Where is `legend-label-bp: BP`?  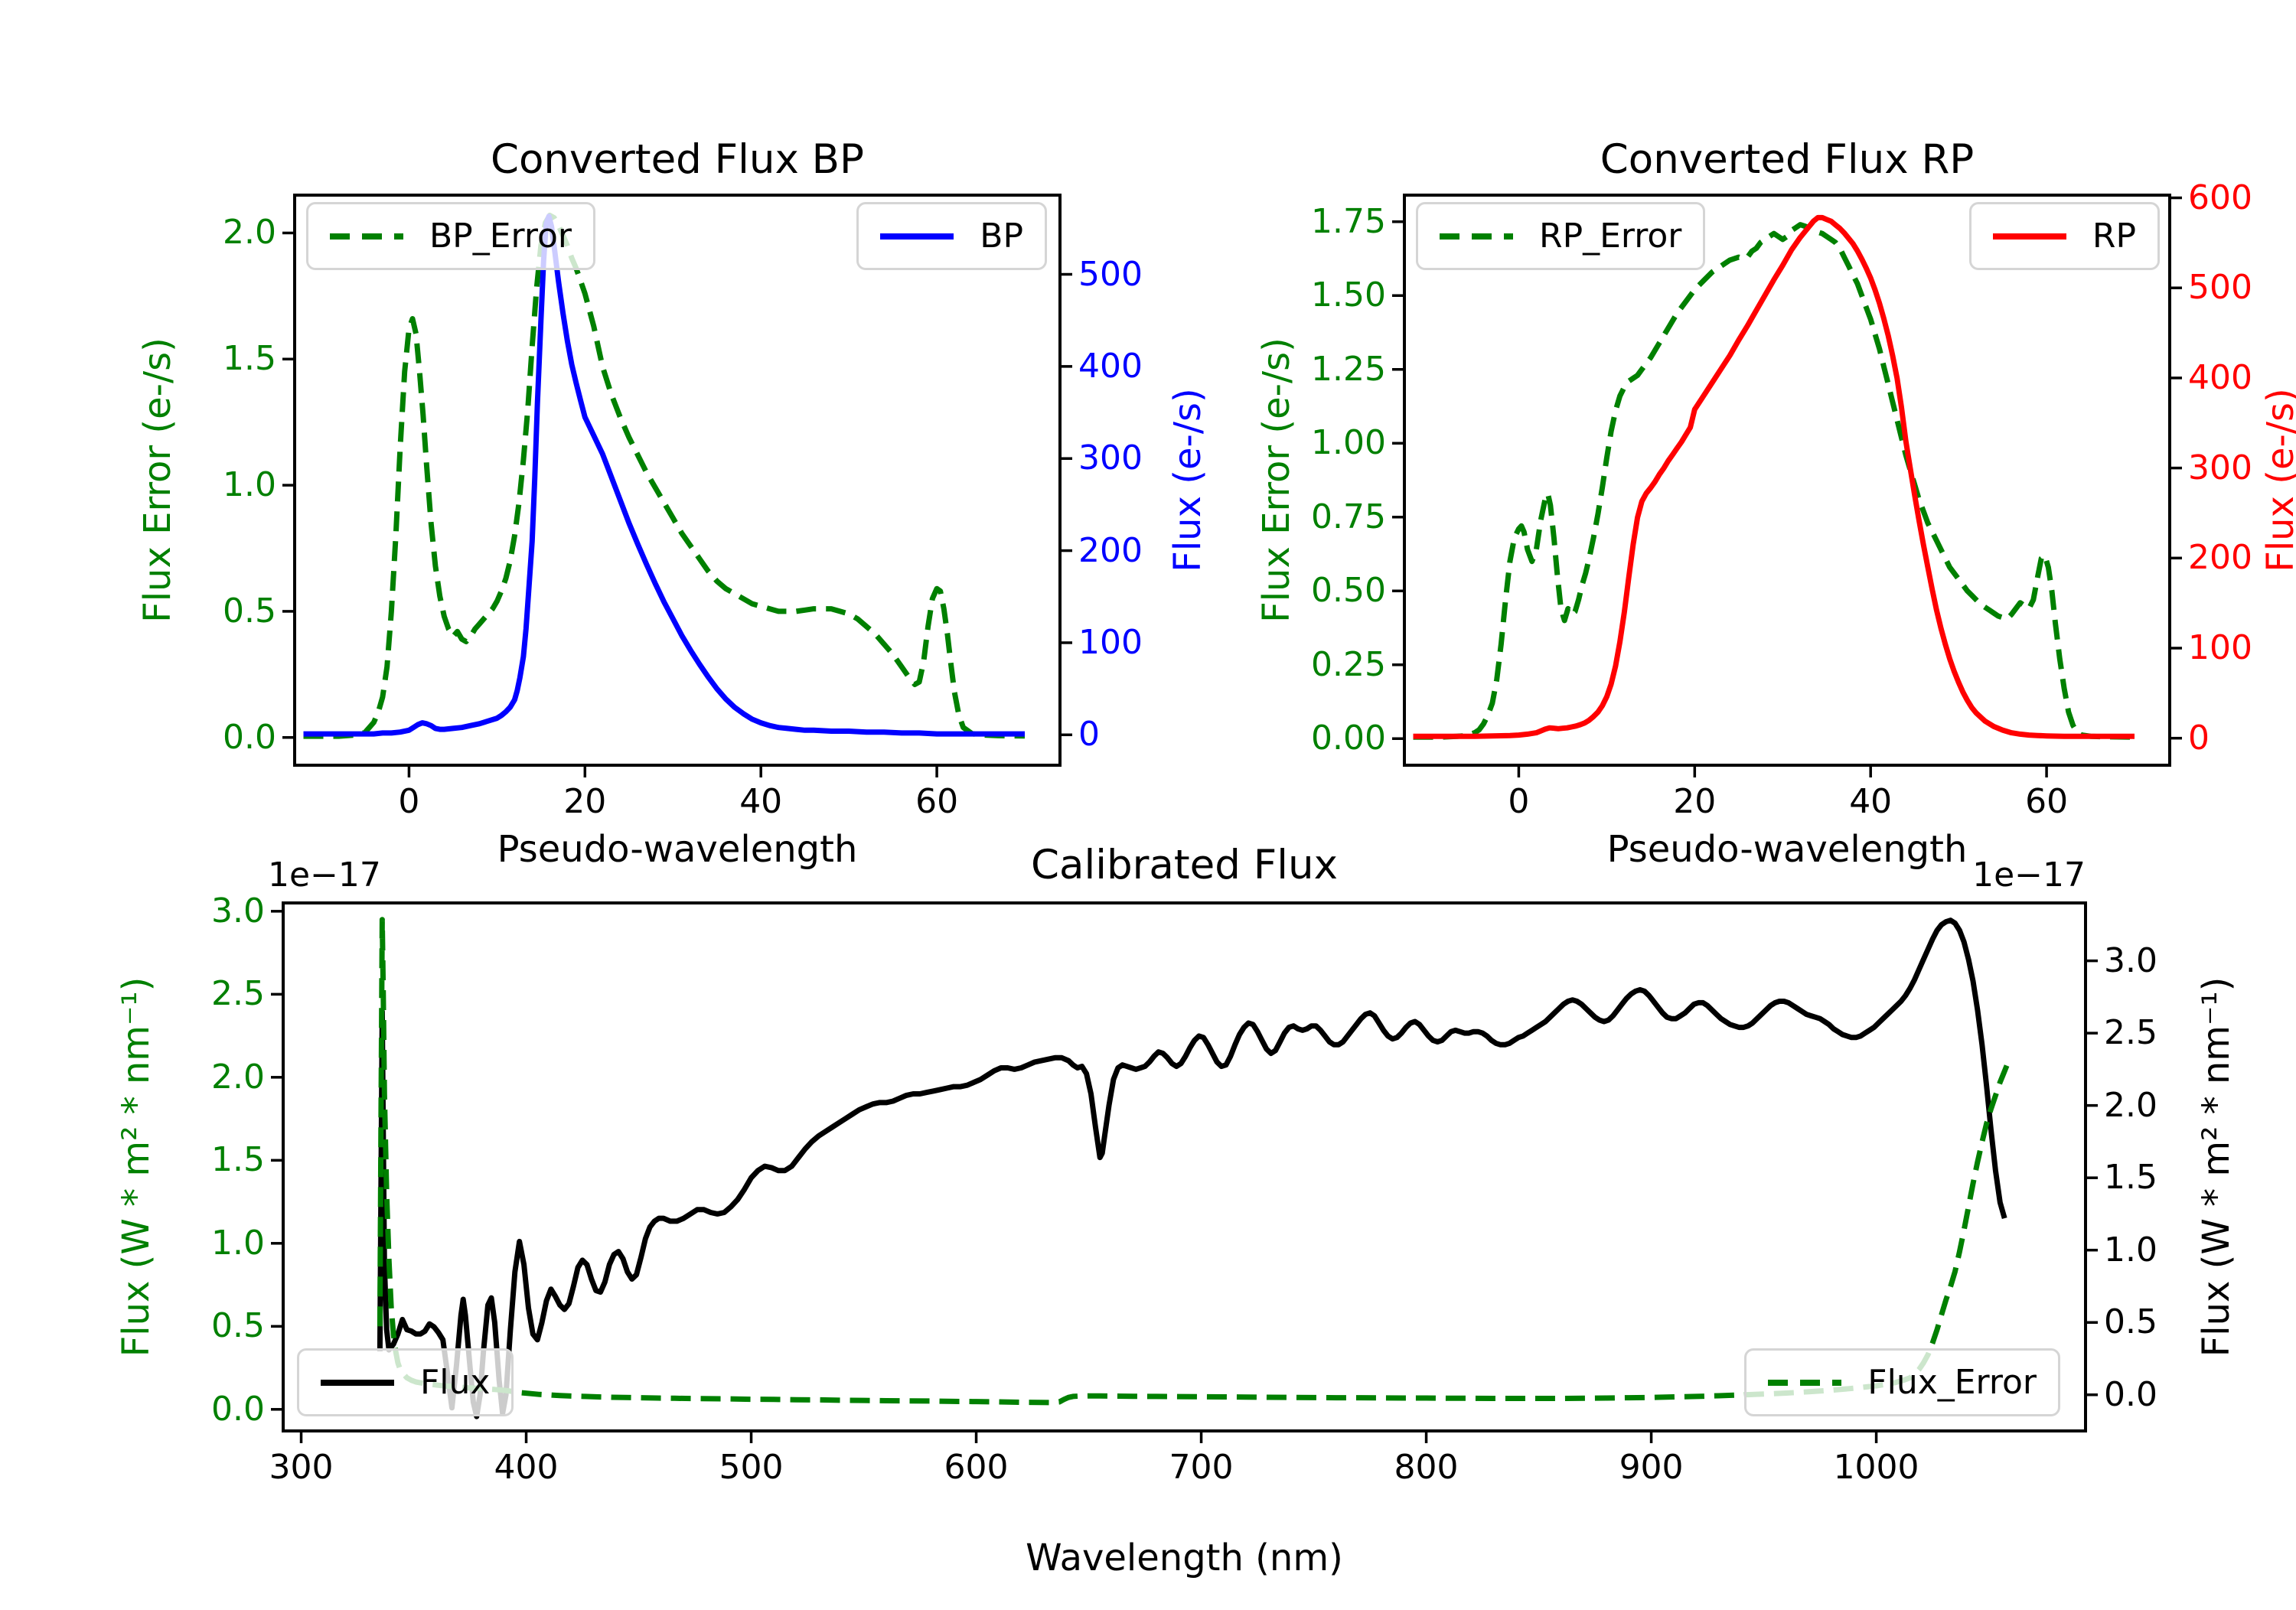
legend-label-bp: BP is located at coordinates (1001, 237).